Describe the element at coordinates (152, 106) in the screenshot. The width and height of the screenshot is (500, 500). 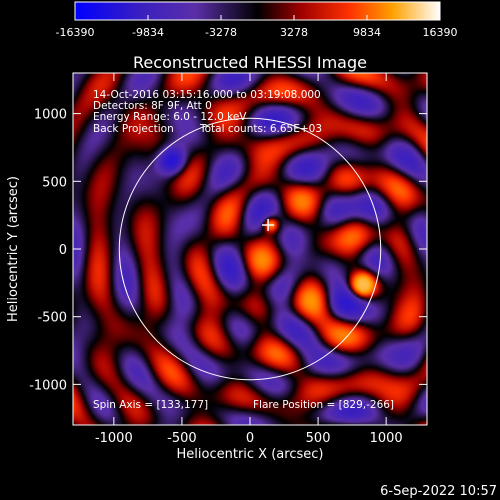
I see `annotation-detectors: Detectors: 8F 9F, Att 0` at that location.